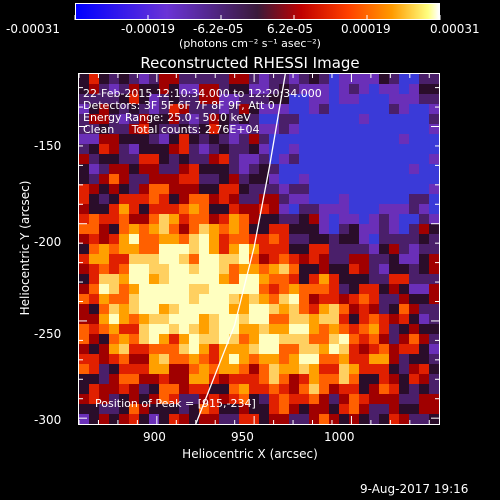  What do you see at coordinates (48, 242) in the screenshot?
I see `y-tick-label: -200` at bounding box center [48, 242].